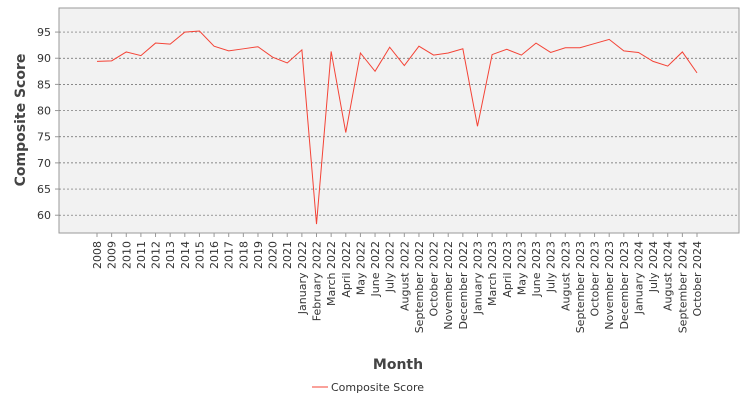 Image resolution: width=750 pixels, height=400 pixels. I want to click on x-tick-label: October 2024, so click(697, 279).